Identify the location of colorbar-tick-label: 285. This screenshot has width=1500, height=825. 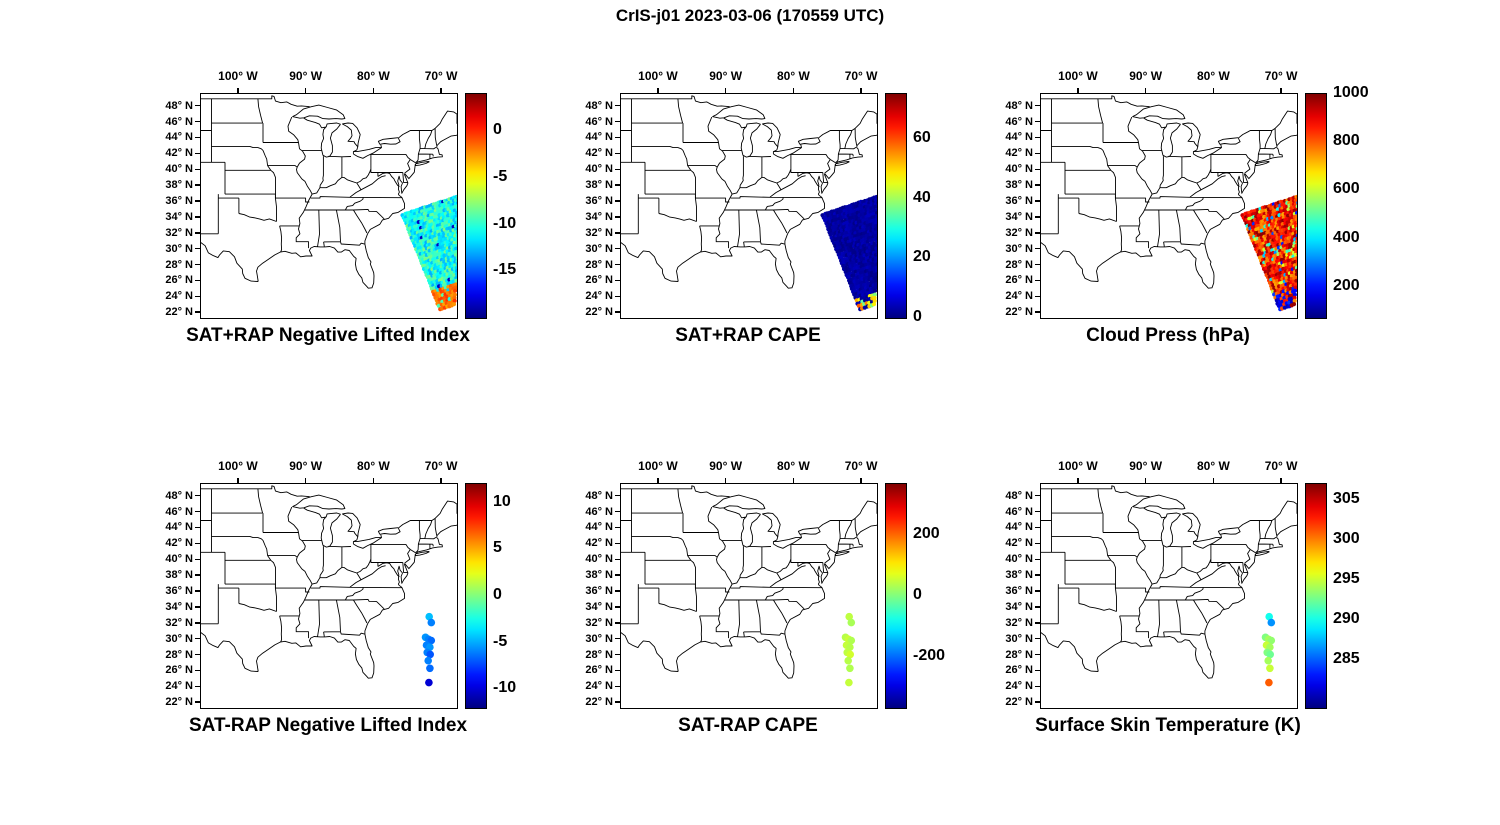
(1346, 658).